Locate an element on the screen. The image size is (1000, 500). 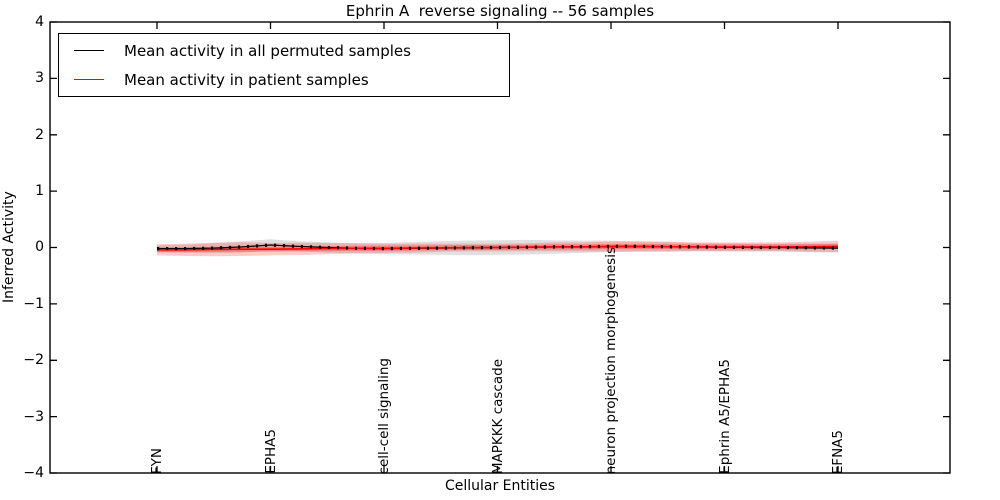
legend-label-patient: Mean activity in patient samples is located at coordinates (246, 79).